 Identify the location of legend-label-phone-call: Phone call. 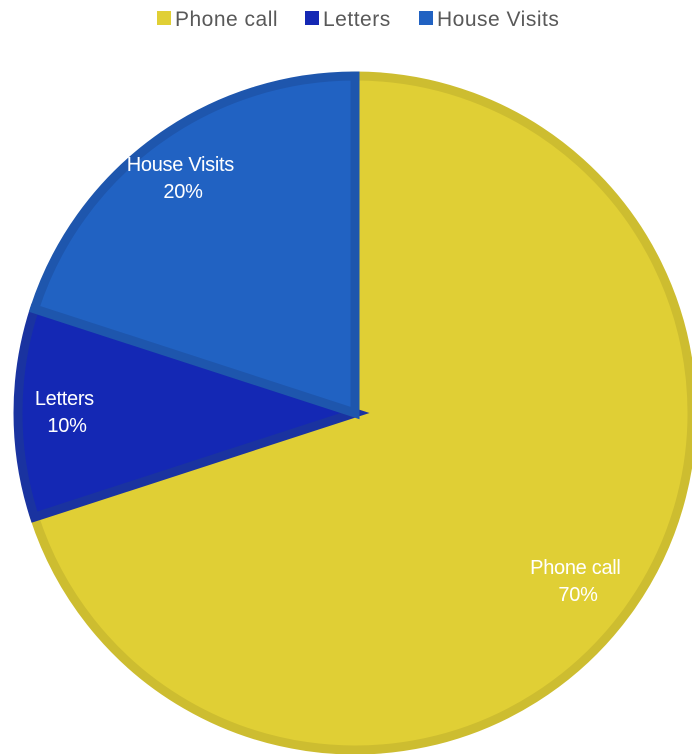
(226, 19).